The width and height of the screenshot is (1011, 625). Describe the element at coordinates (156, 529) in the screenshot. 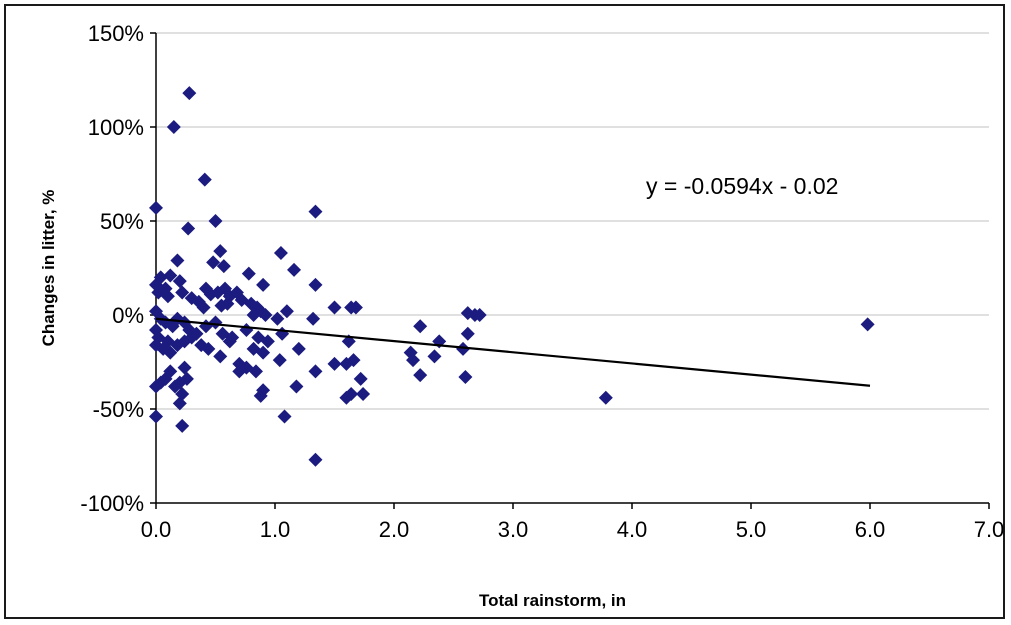

I see `x-tick-label: 0.0` at that location.